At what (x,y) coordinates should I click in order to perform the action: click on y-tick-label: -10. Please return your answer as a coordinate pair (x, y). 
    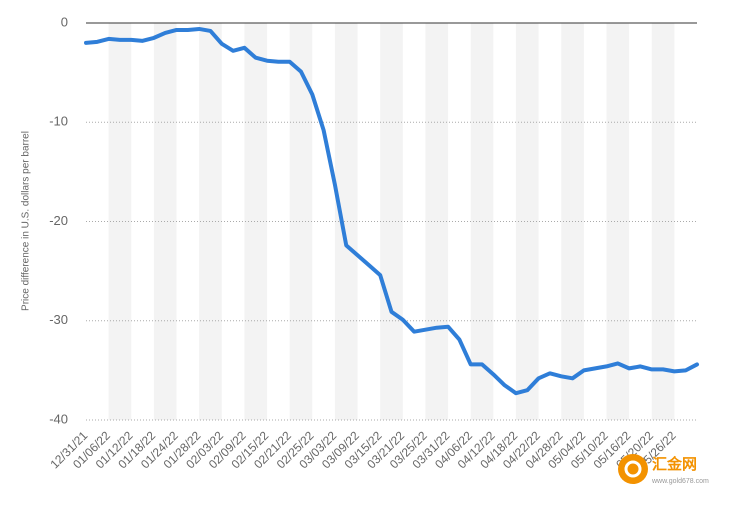
    Looking at the image, I should click on (58, 121).